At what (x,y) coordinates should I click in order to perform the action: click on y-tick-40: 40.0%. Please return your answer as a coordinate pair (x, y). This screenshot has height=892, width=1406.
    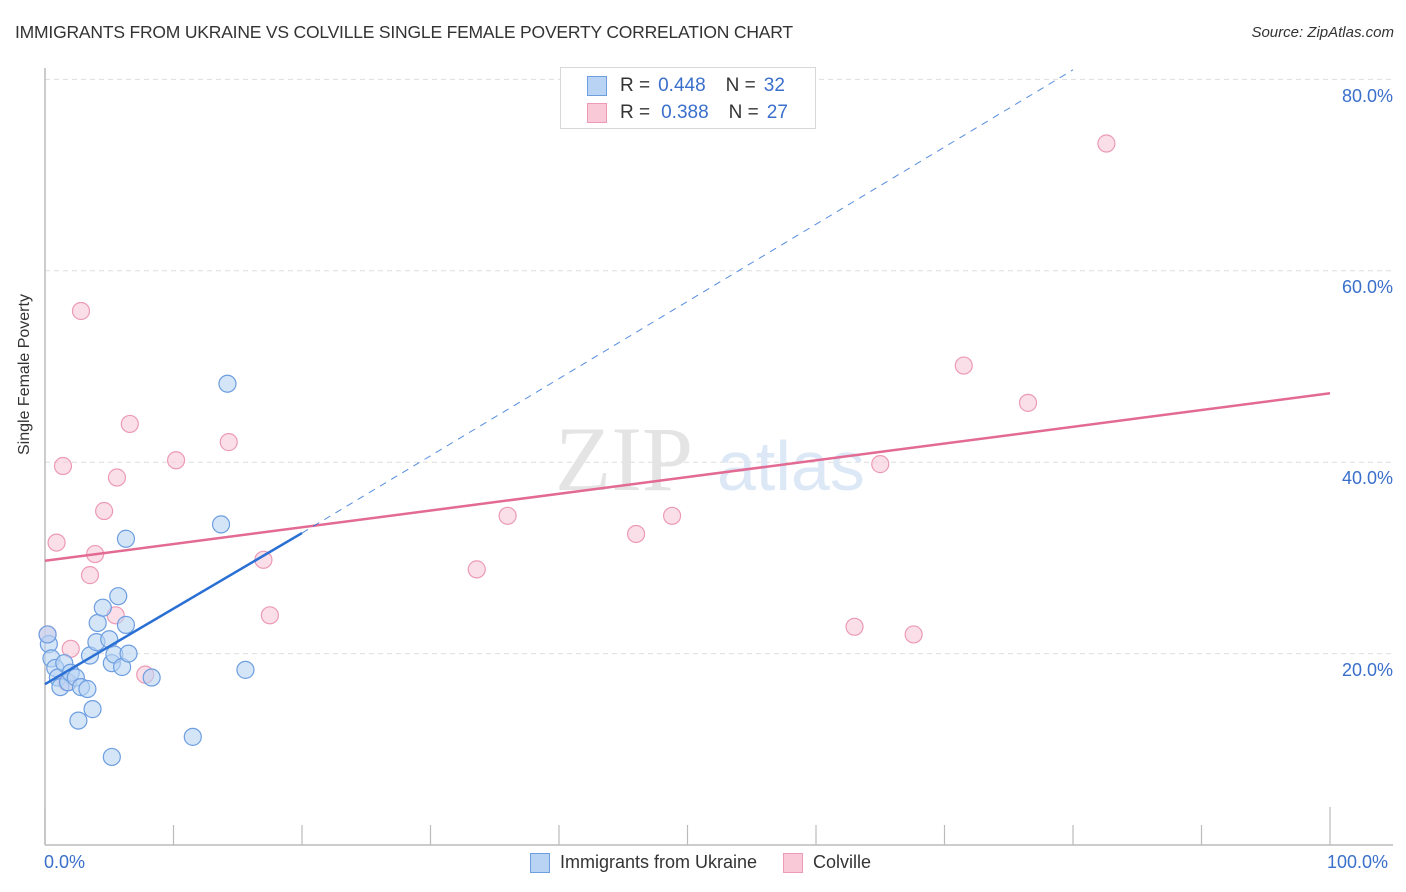
    Looking at the image, I should click on (1367, 478).